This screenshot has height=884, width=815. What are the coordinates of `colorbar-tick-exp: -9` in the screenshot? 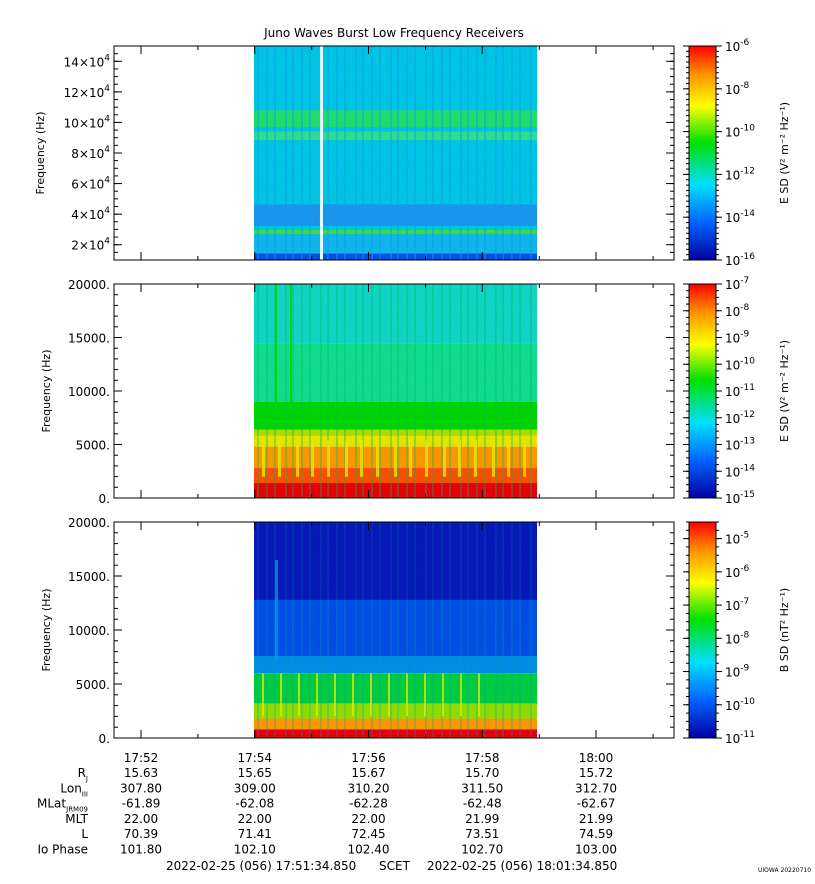 It's located at (744, 669).